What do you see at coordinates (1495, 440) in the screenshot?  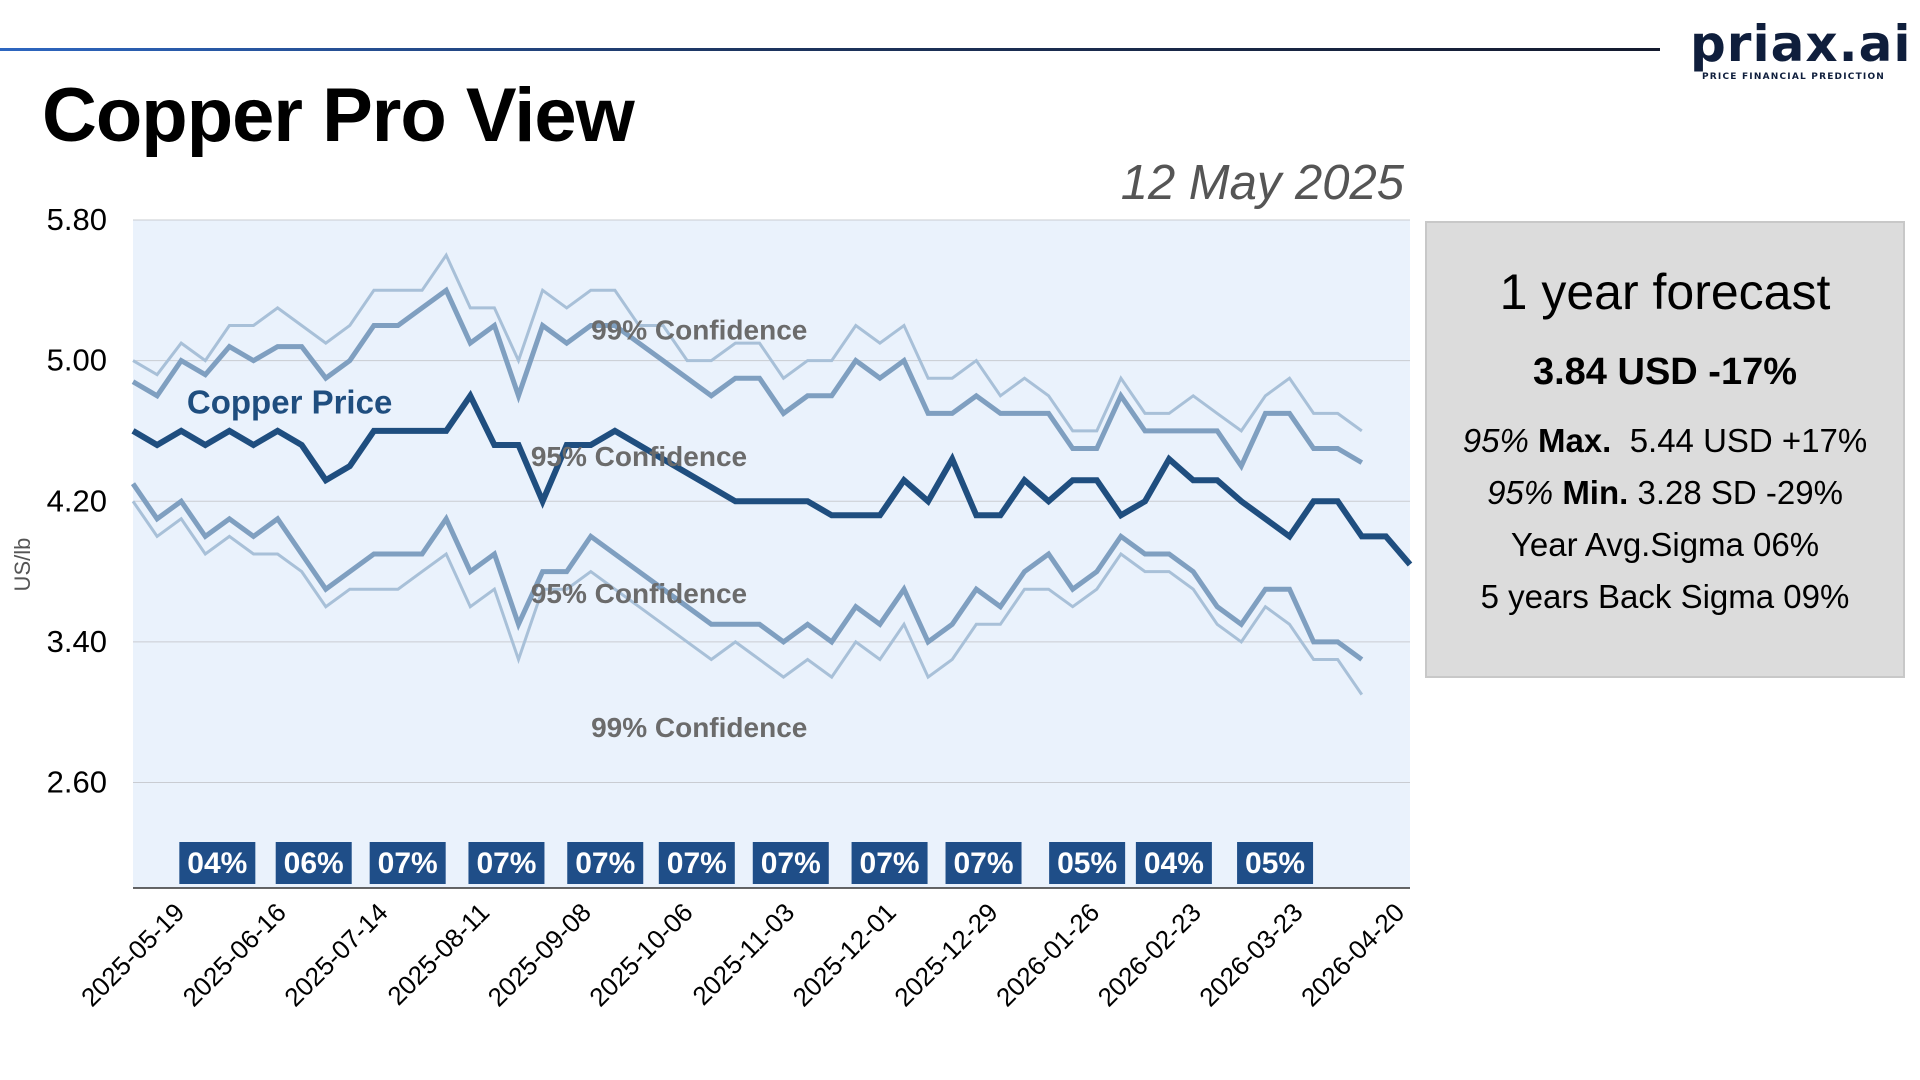 I see `max-prefix: 95%` at bounding box center [1495, 440].